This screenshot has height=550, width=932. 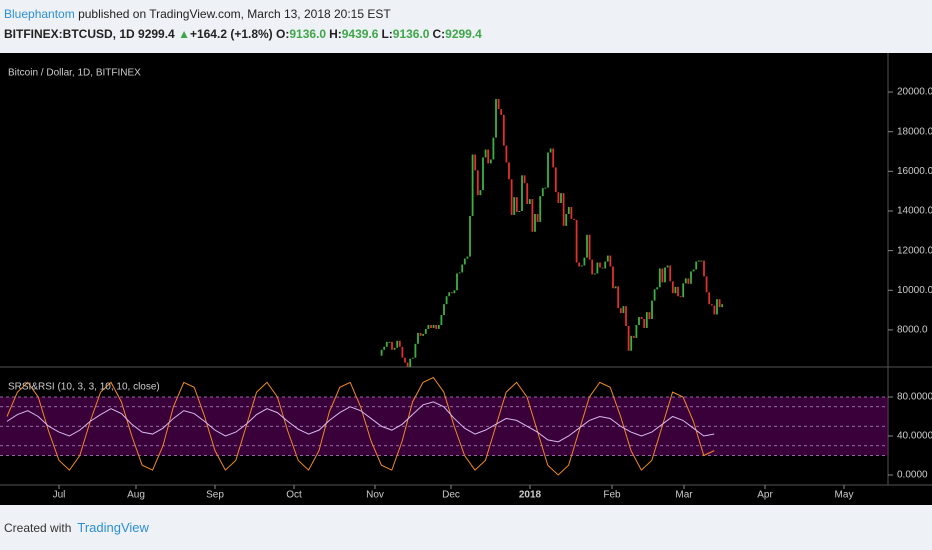 I want to click on x-tick-label: Apr, so click(x=765, y=495).